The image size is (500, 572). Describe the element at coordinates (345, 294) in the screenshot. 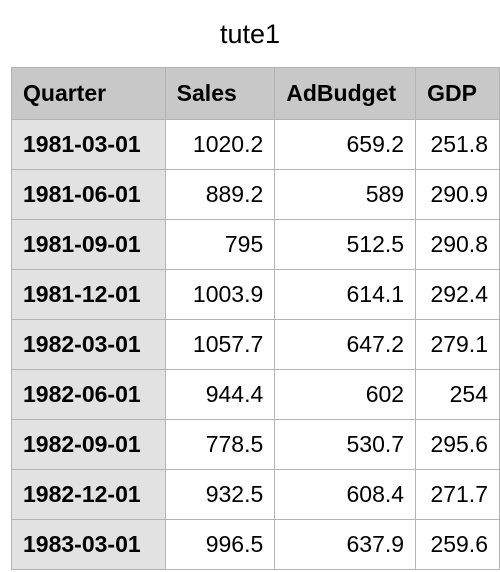

I see `cell-adbudget: 614.1` at that location.